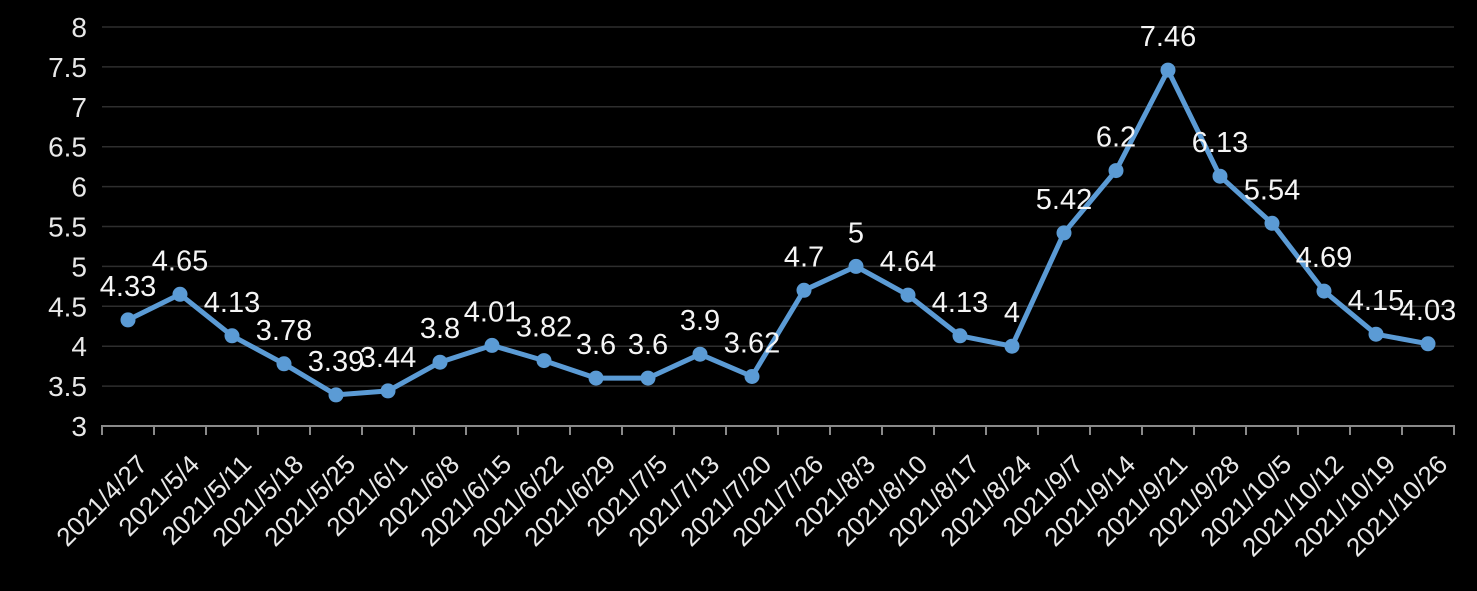 The height and width of the screenshot is (591, 1477). What do you see at coordinates (67, 386) in the screenshot?
I see `y-axis-tick-label: 3.5` at bounding box center [67, 386].